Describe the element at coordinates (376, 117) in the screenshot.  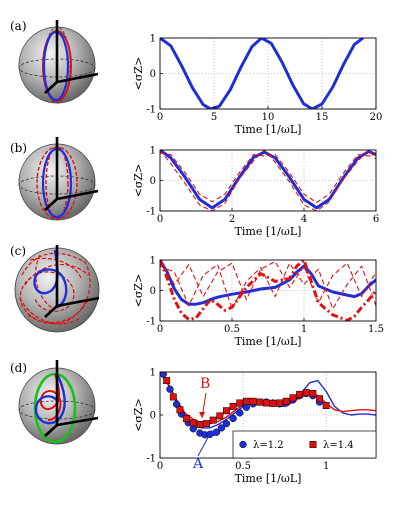
I see `x-tick-label: 20` at that location.